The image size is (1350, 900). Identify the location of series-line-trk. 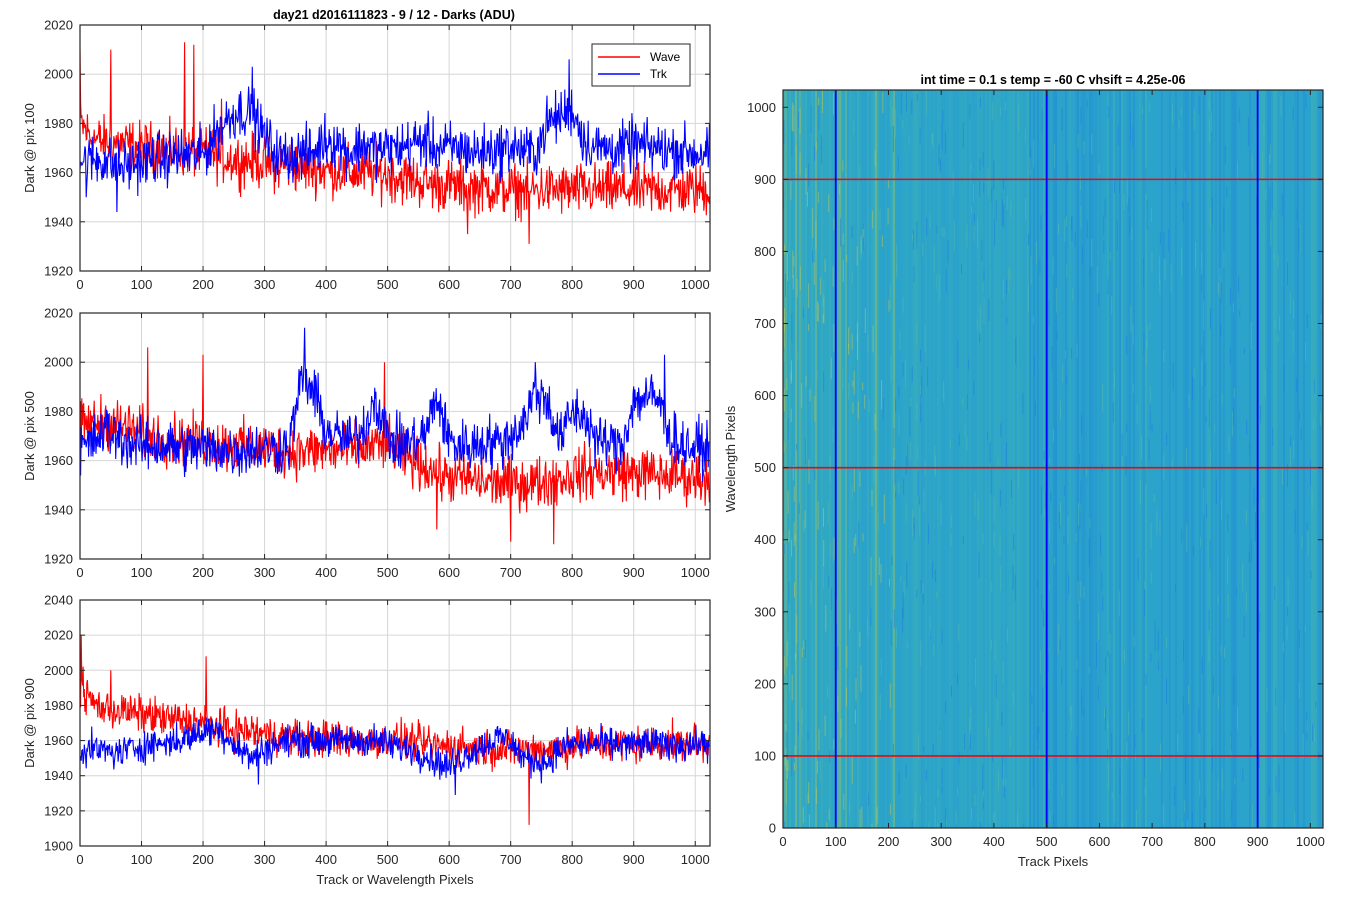
(395, 756).